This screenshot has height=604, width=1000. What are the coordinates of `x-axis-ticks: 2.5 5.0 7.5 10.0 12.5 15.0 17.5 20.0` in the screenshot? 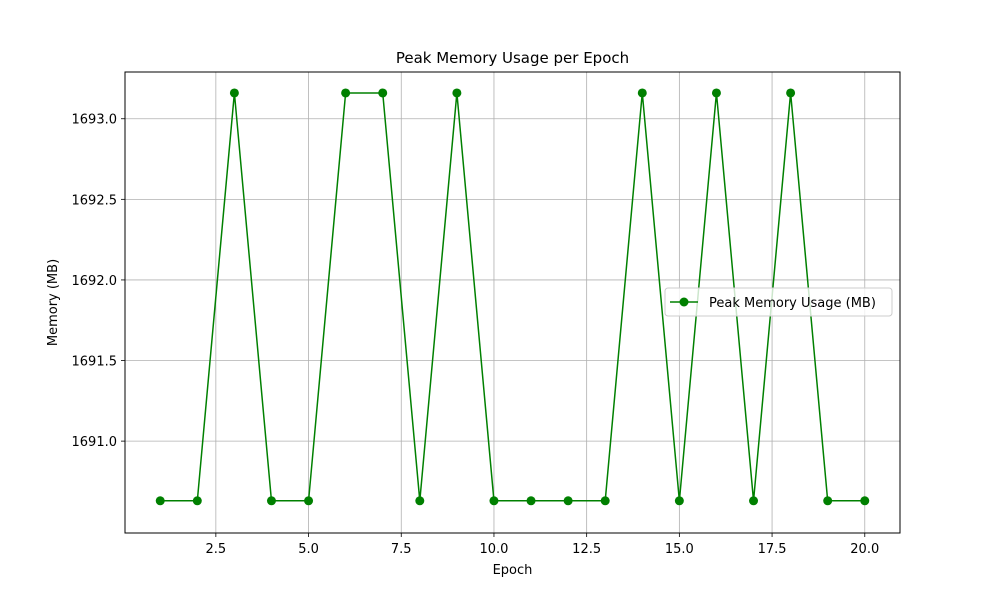 It's located at (542, 545).